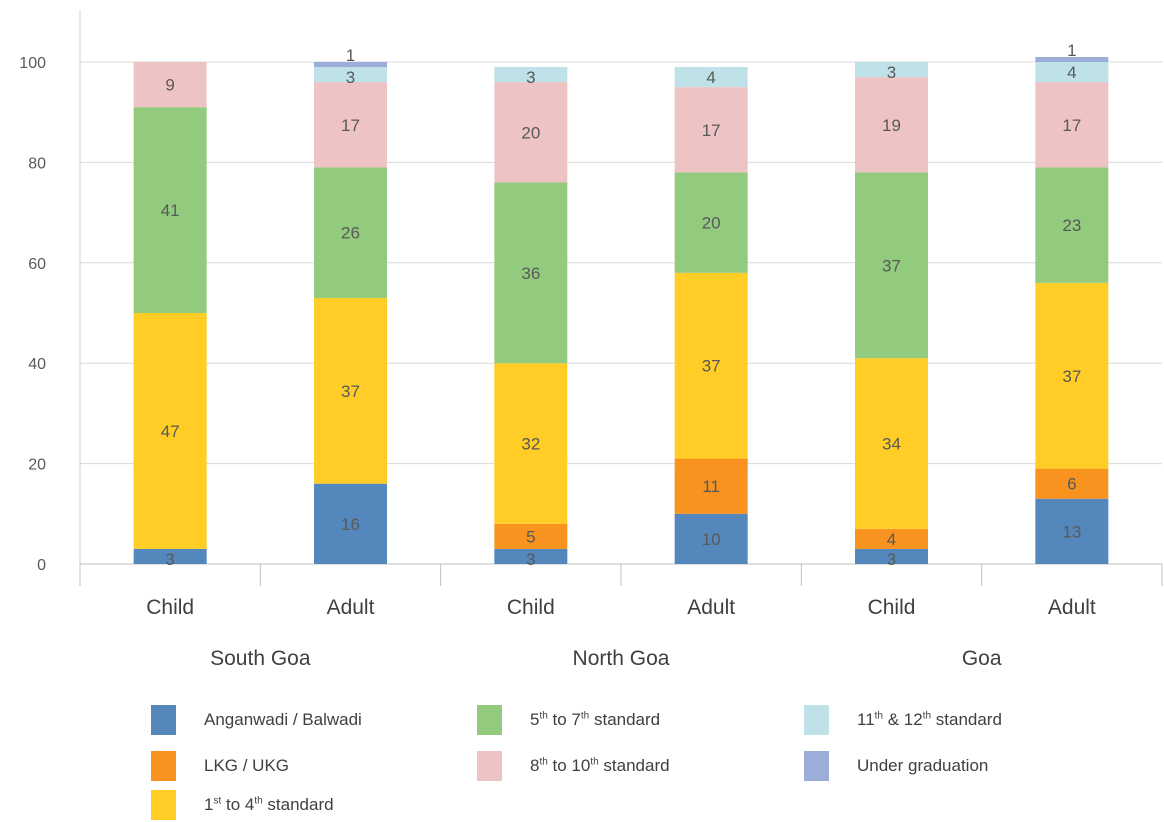 This screenshot has width=1164, height=822. I want to click on x-group-label: Goa, so click(982, 658).